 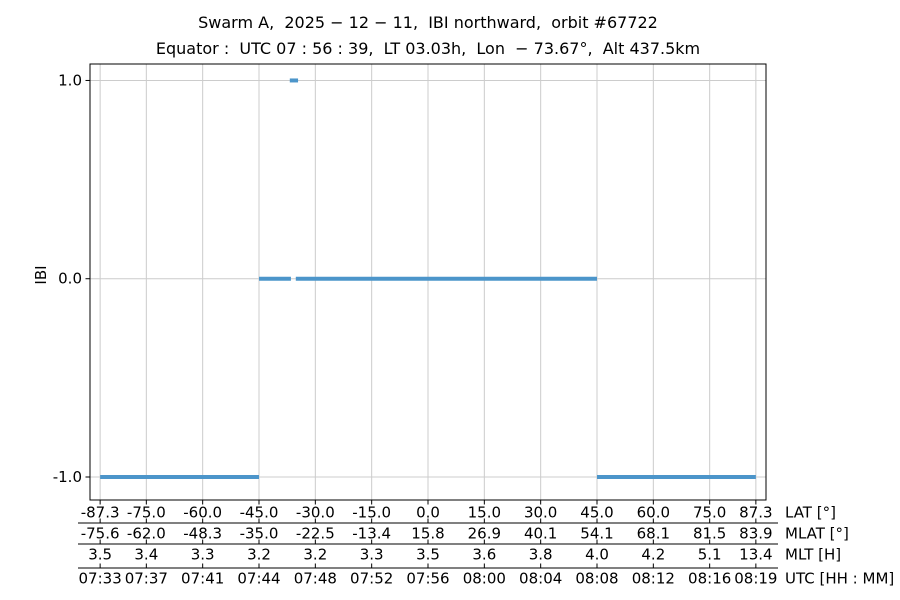 I want to click on x-tick-label: 13.4, so click(x=755, y=555).